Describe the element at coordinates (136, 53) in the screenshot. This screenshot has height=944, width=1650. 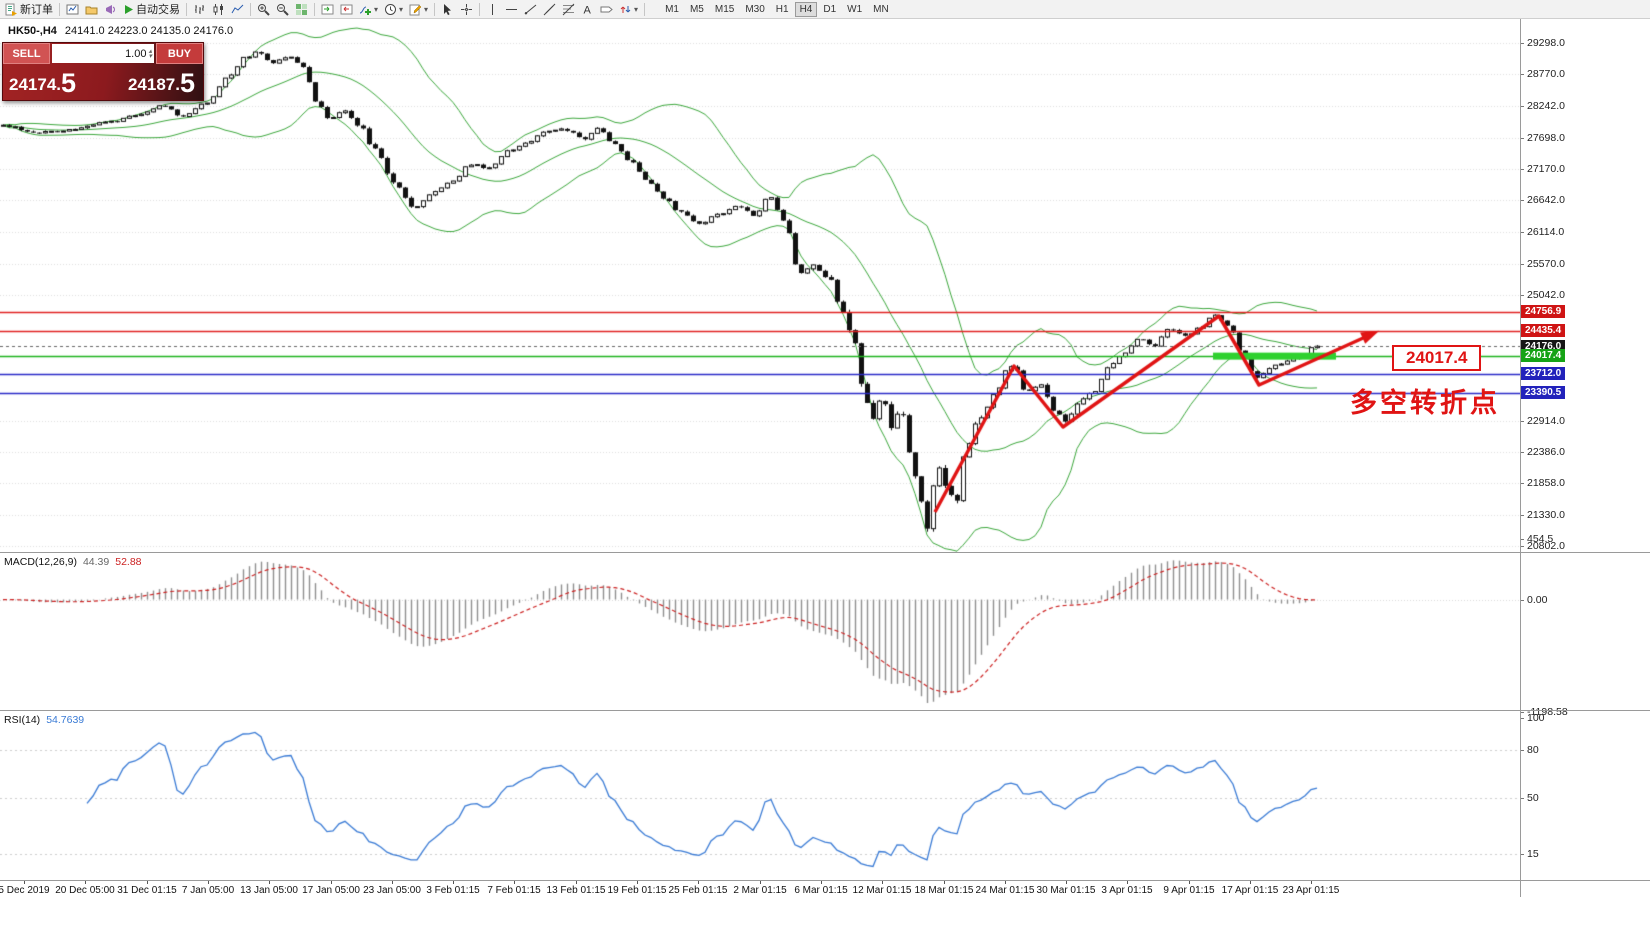
I see `volume-value: 1.00` at that location.